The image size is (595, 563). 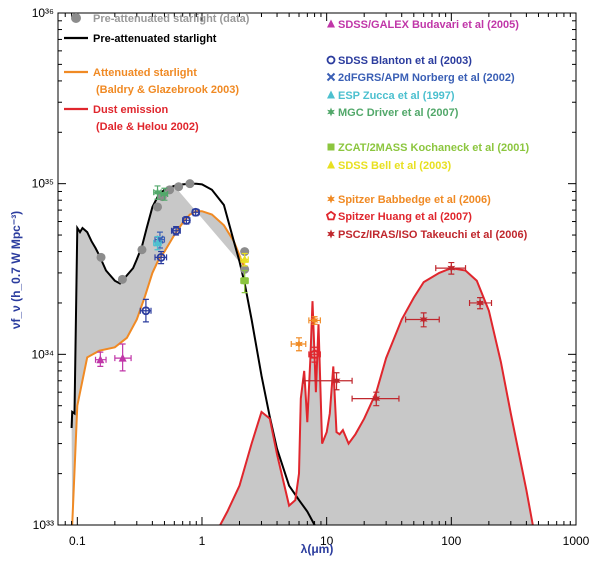 What do you see at coordinates (43, 525) in the screenshot?
I see `y-tick-label: 10³³` at bounding box center [43, 525].